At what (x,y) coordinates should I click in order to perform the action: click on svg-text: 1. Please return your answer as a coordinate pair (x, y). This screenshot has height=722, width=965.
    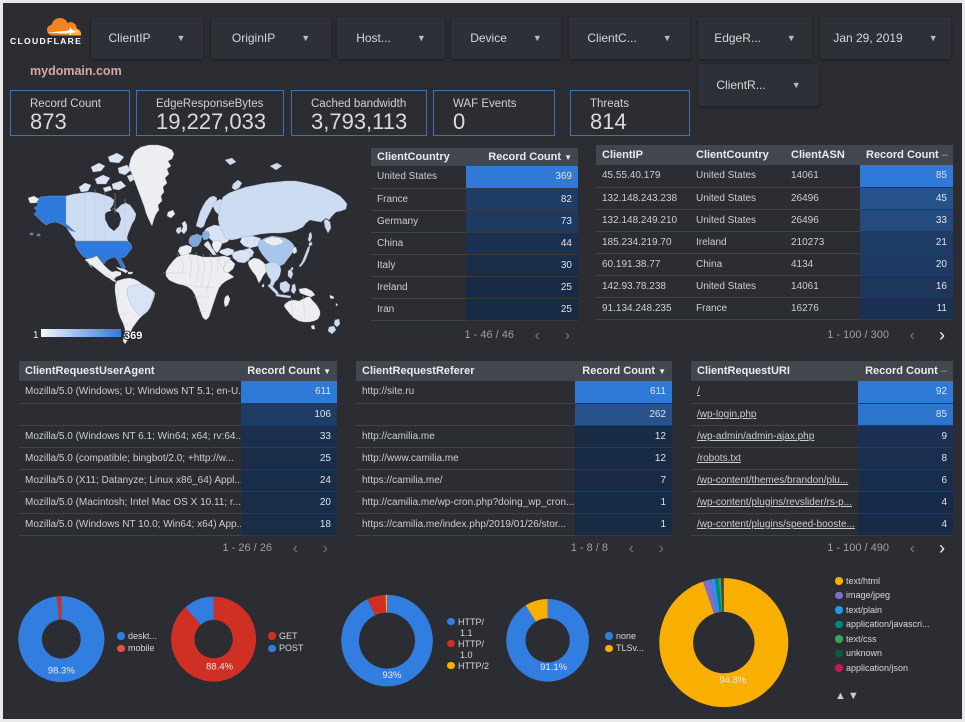
    Looking at the image, I should click on (36, 335).